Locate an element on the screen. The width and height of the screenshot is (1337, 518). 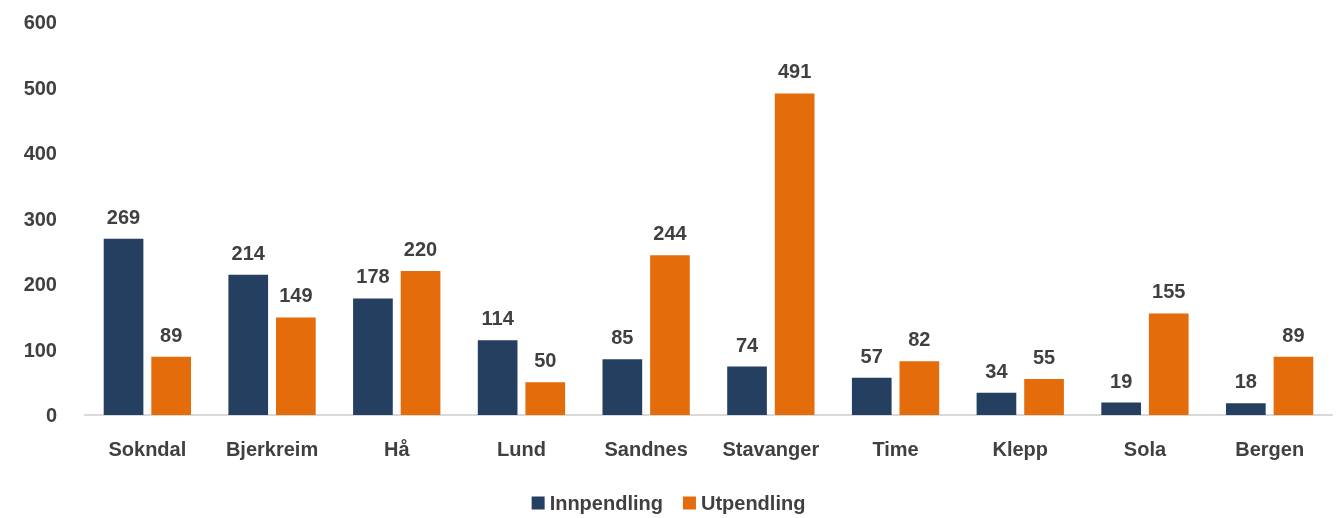
x-tick-label: Bjerkreim is located at coordinates (272, 449).